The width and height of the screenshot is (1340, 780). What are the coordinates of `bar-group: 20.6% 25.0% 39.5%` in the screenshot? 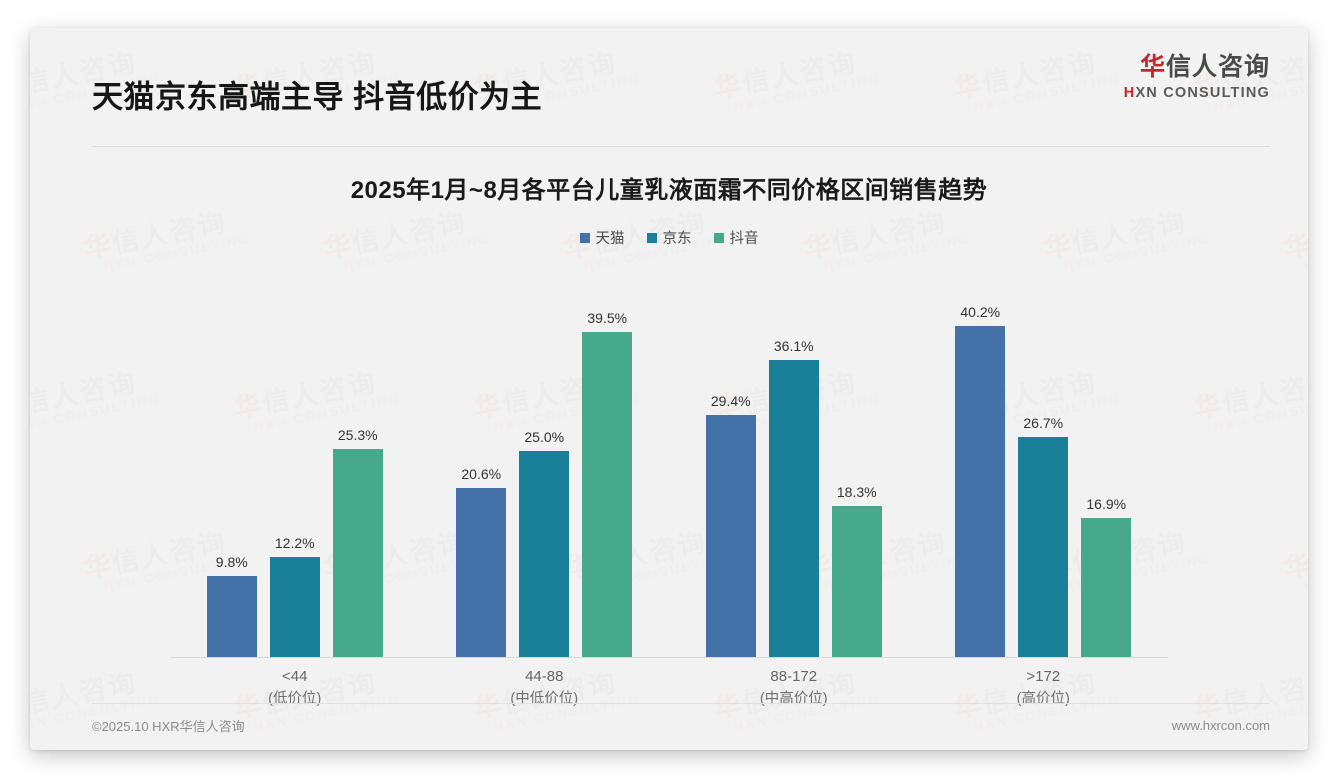 It's located at (544, 461).